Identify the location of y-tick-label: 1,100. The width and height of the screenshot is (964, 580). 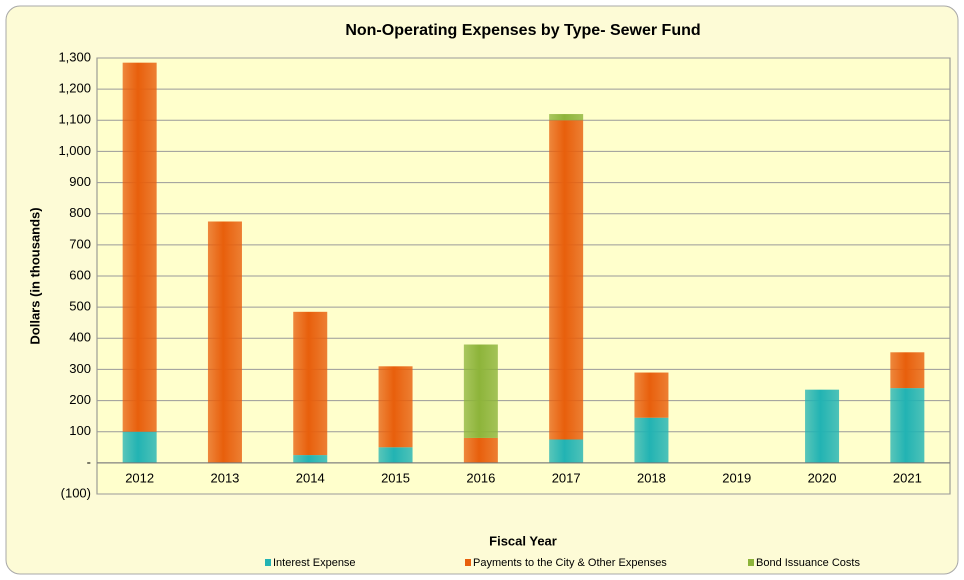
(74, 119).